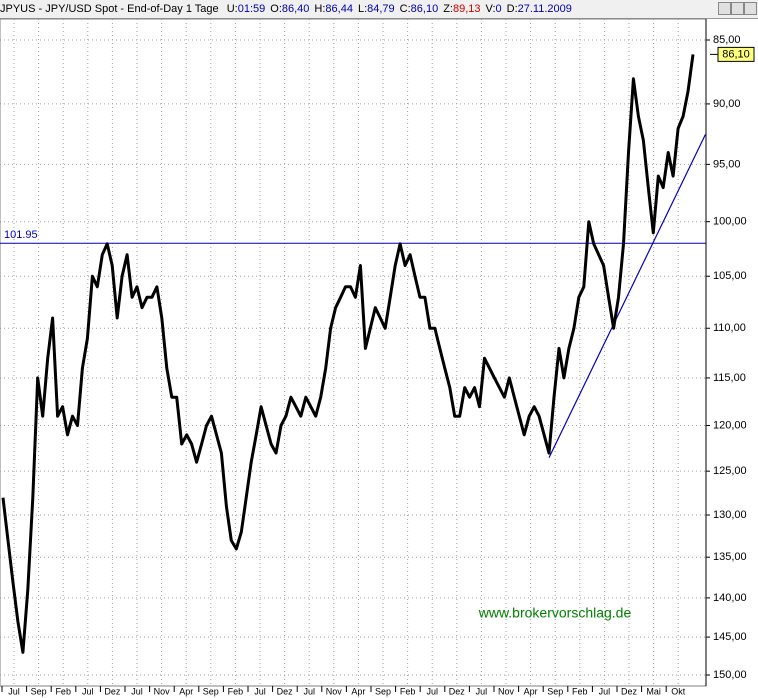  What do you see at coordinates (405, 9) in the screenshot?
I see `field-label: C:` at bounding box center [405, 9].